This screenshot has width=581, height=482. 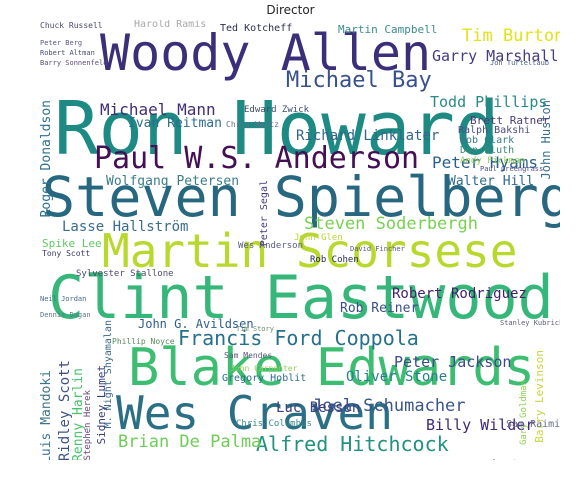 What do you see at coordinates (256, 28) in the screenshot?
I see `word: Ted Kotcheff` at bounding box center [256, 28].